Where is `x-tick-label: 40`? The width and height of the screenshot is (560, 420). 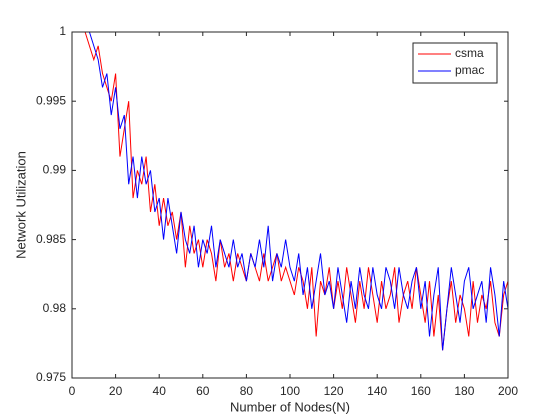
x-tick-label: 40 is located at coordinates (160, 391).